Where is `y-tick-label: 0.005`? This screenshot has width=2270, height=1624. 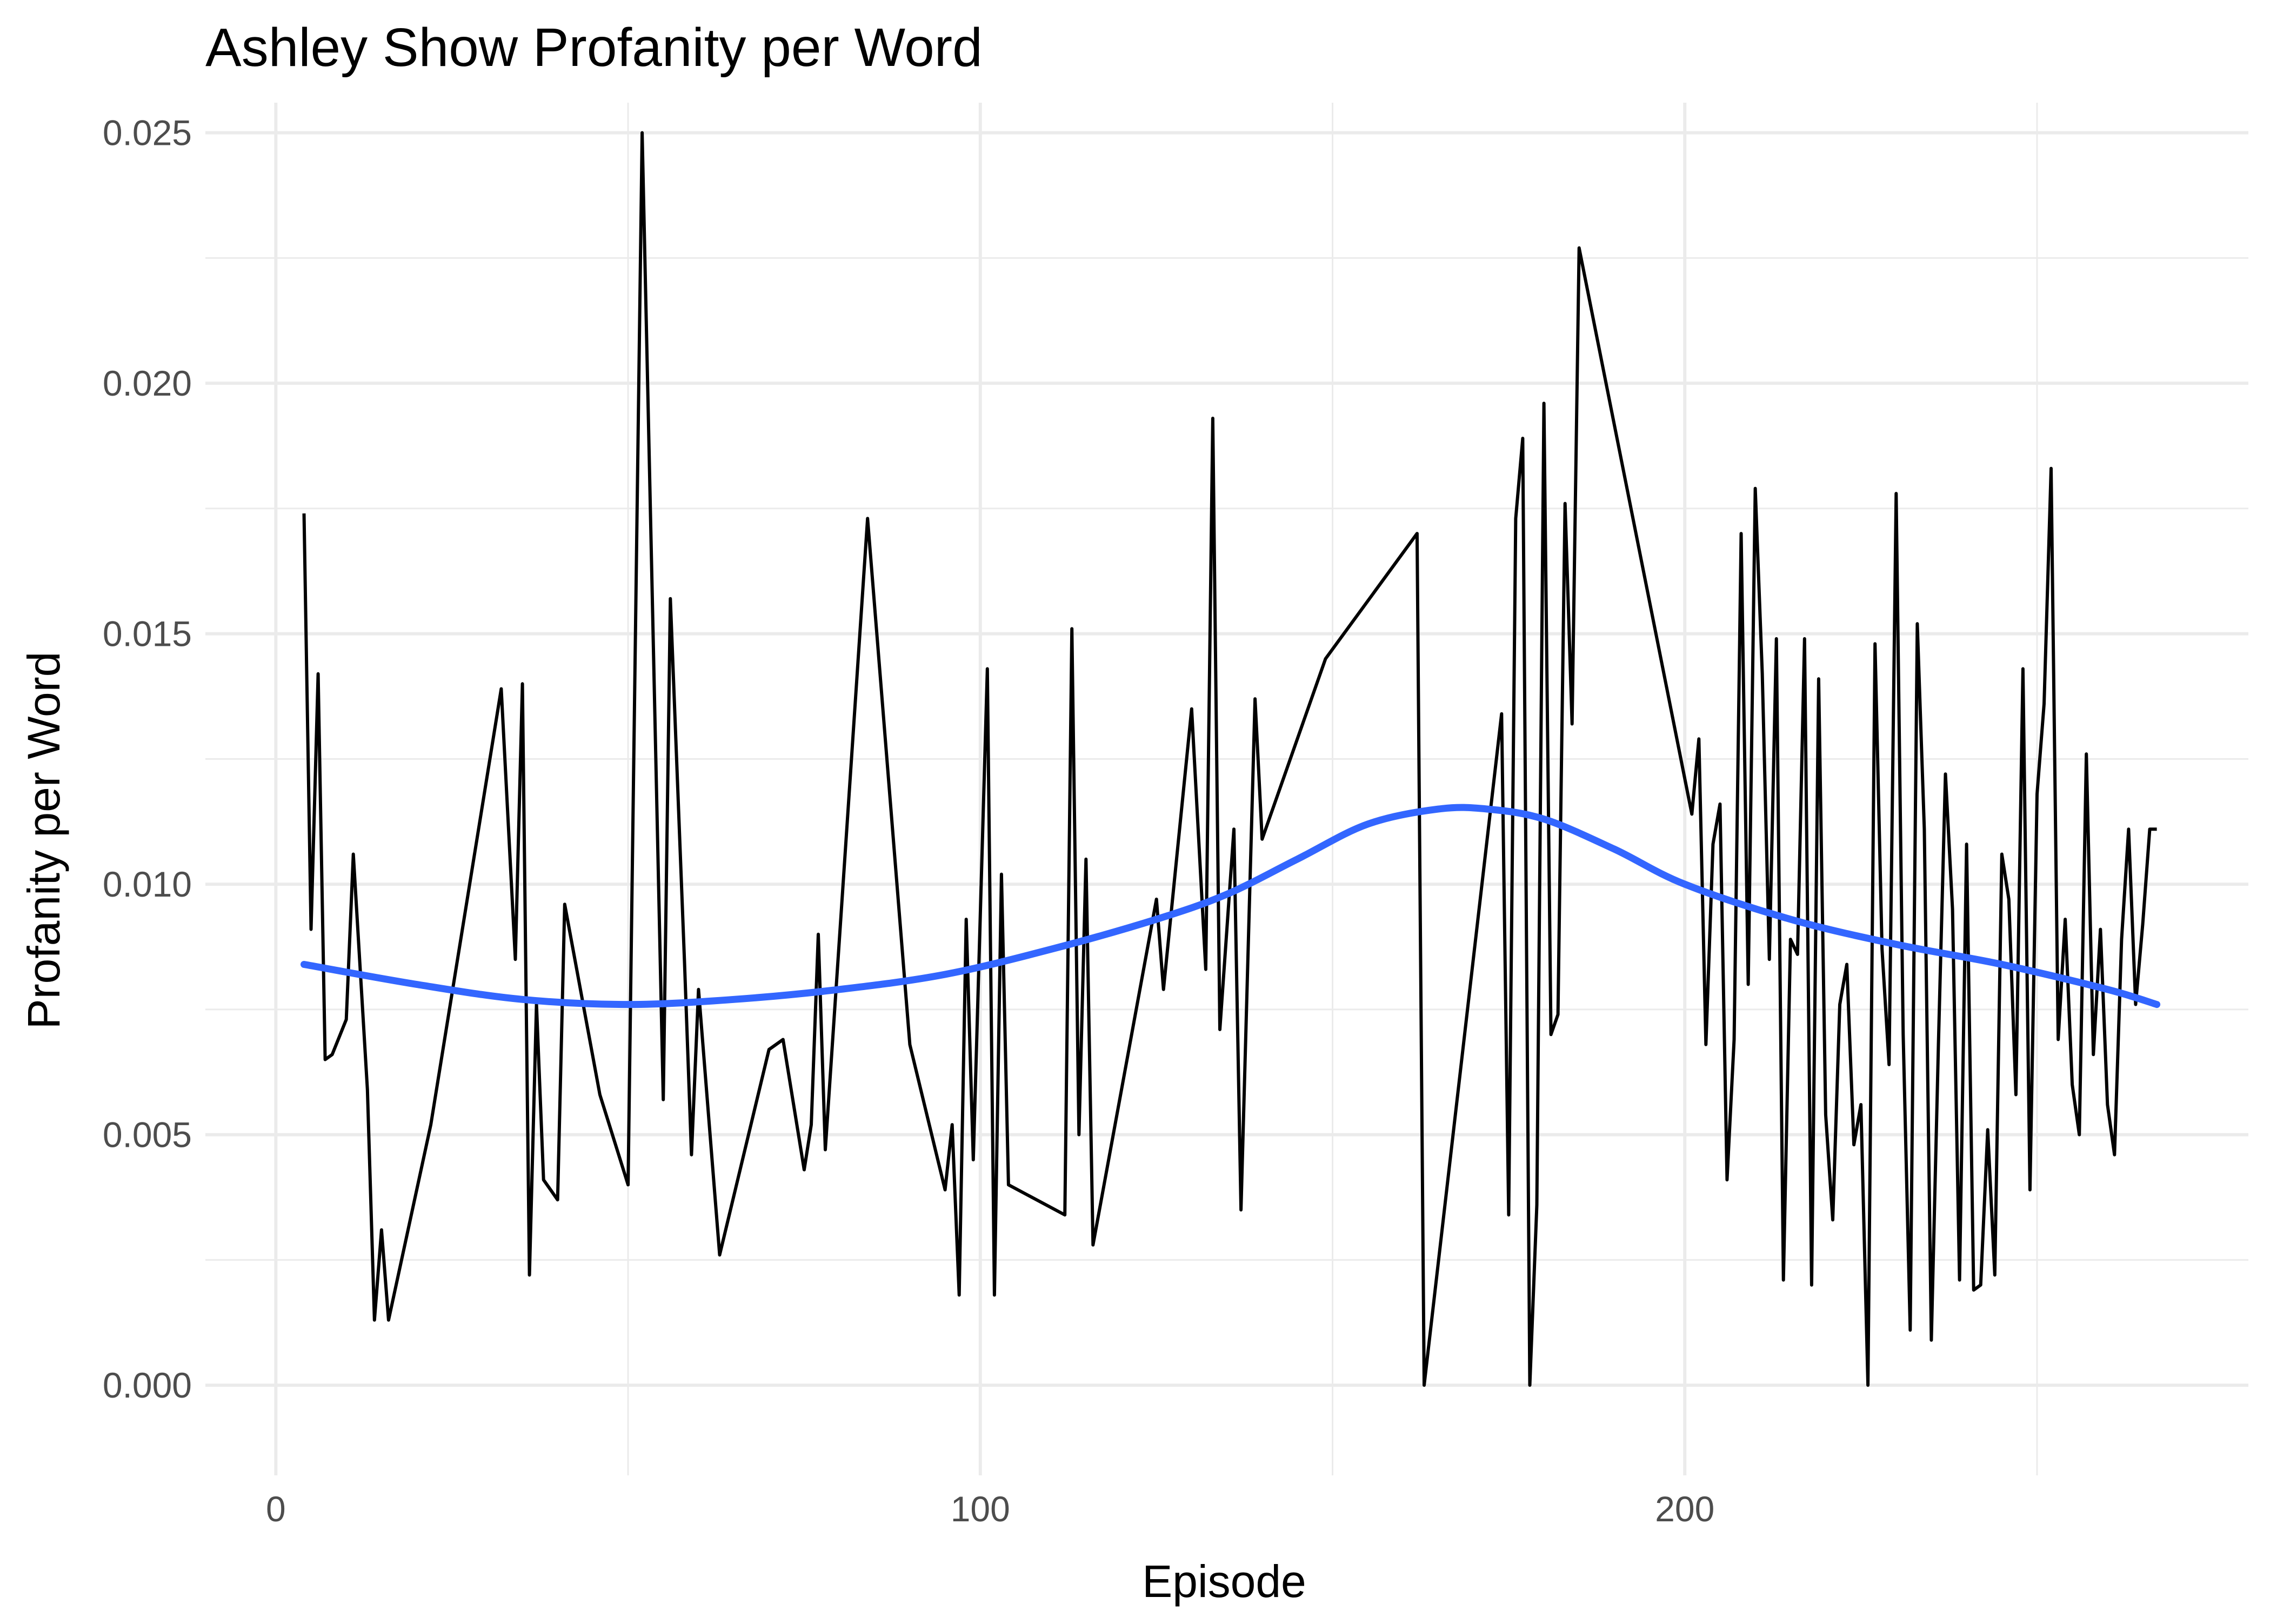 y-tick-label: 0.005 is located at coordinates (147, 1135).